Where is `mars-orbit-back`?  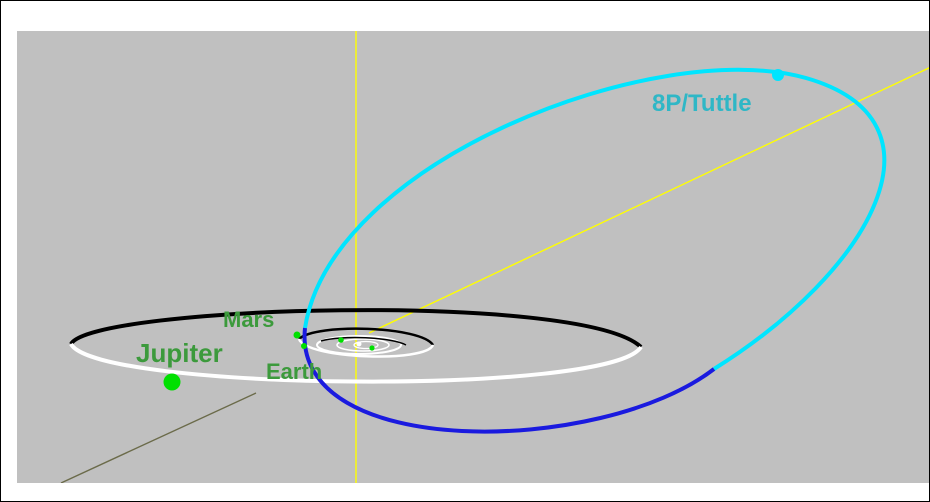 mars-orbit-back is located at coordinates (366, 336).